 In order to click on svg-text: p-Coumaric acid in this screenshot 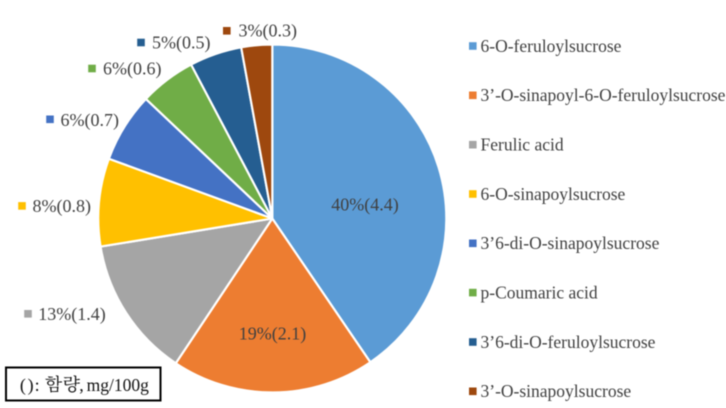, I will do `click(539, 293)`.